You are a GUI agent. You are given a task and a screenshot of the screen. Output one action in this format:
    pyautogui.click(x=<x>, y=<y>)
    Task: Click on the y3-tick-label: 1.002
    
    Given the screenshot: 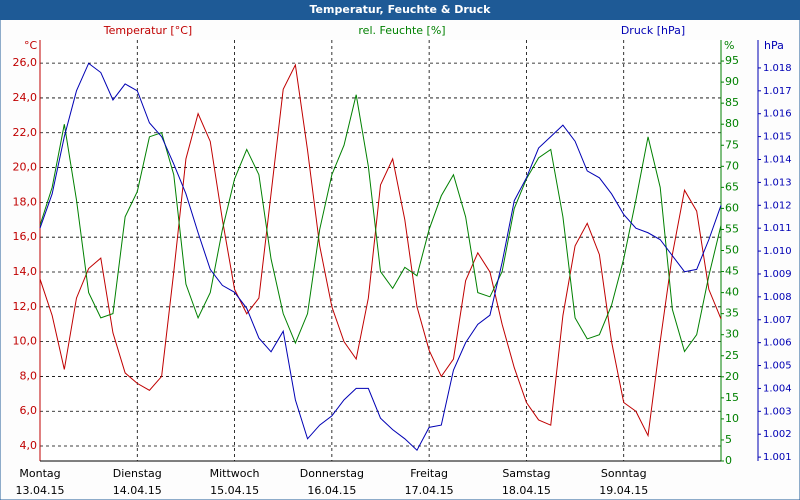 What is the action you would take?
    pyautogui.click(x=777, y=434)
    